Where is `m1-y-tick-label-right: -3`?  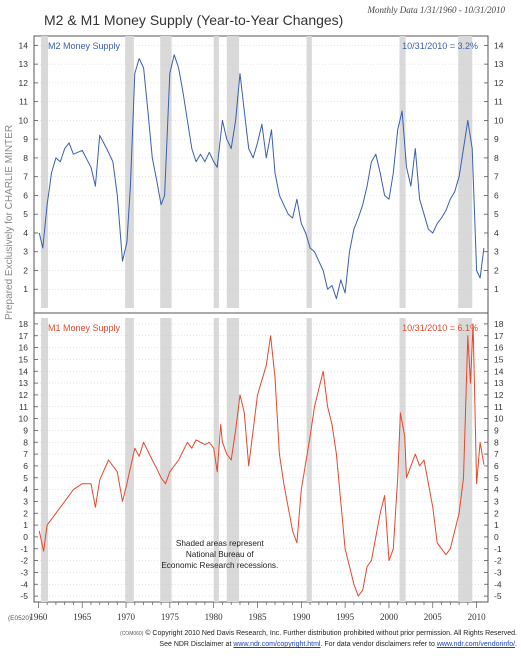 m1-y-tick-label-right: -3 is located at coordinates (498, 572).